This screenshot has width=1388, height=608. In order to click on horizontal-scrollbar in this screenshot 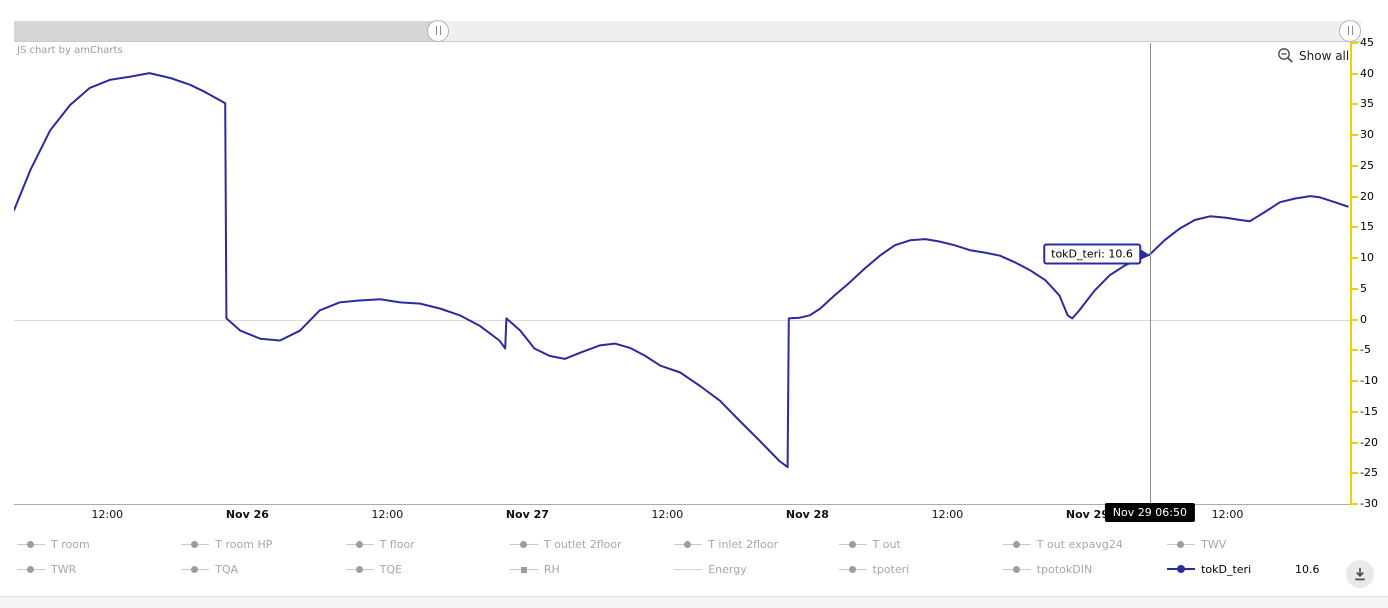, I will do `click(694, 602)`.